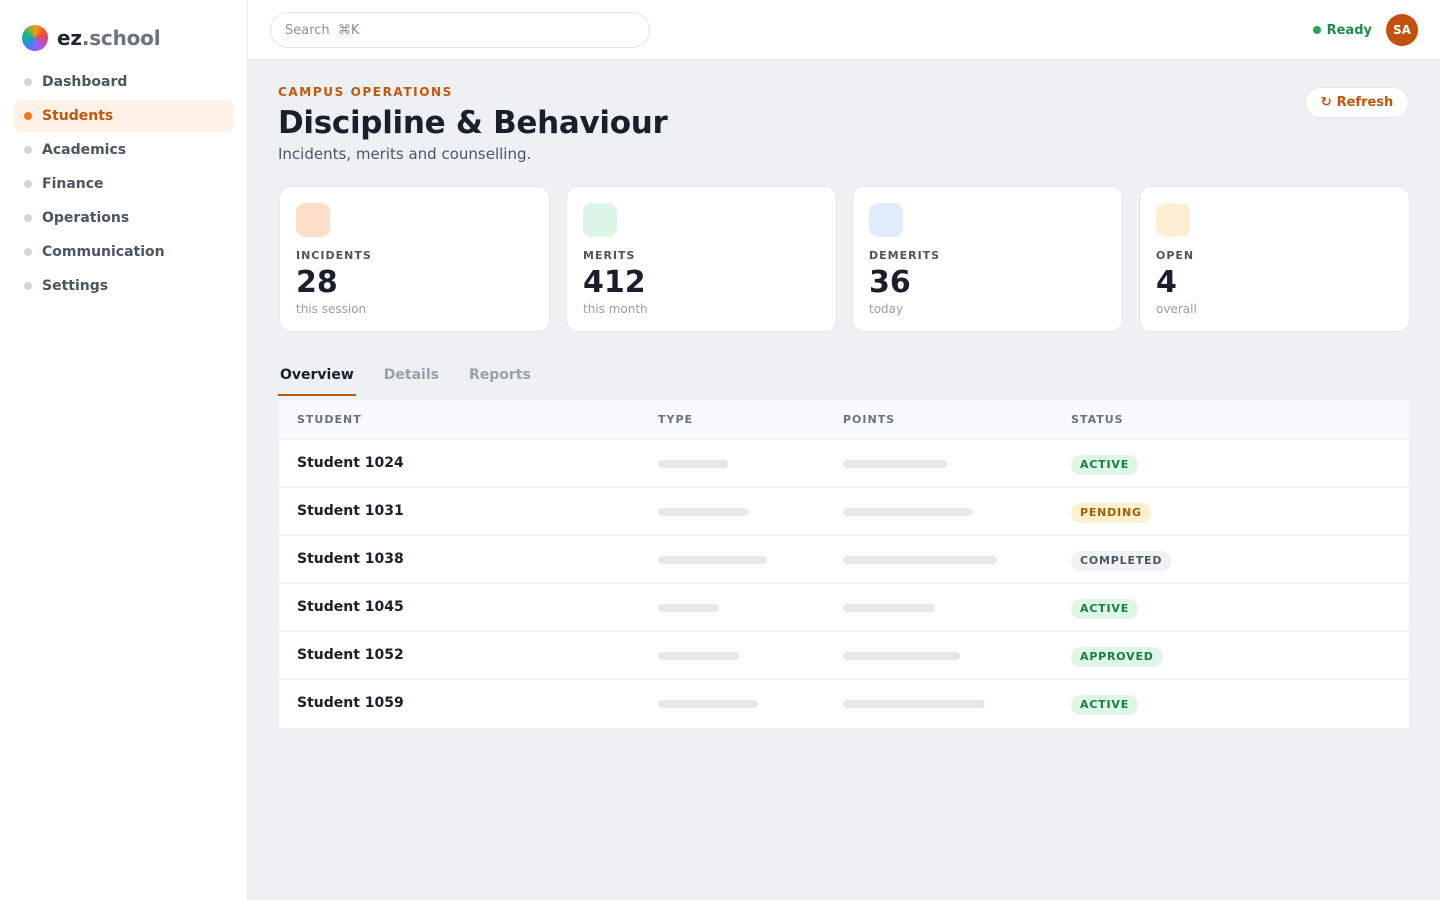 This screenshot has width=1440, height=900. I want to click on sidebar-item-label: Settings, so click(75, 286).